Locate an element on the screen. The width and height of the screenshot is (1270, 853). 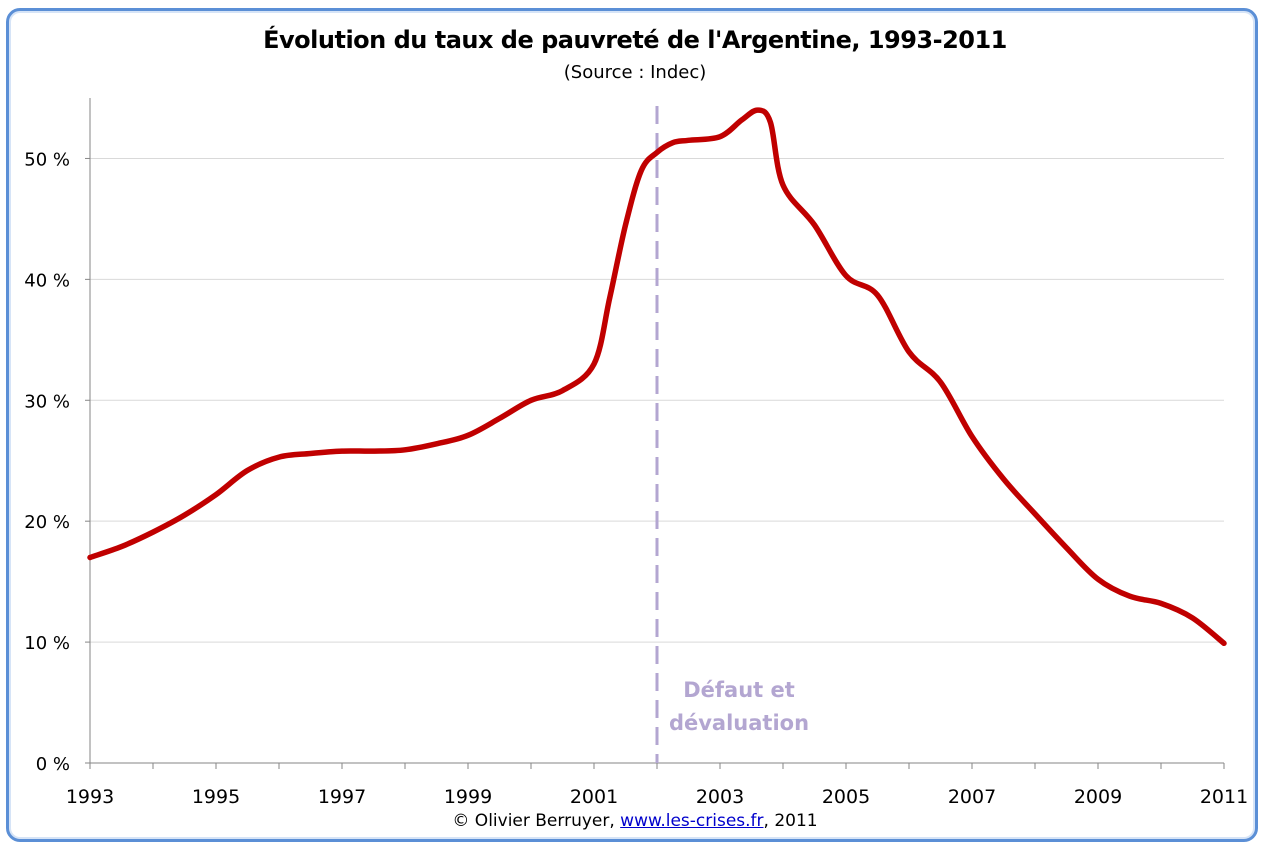
chart-subtitle: (Source : Indec) is located at coordinates (635, 72).